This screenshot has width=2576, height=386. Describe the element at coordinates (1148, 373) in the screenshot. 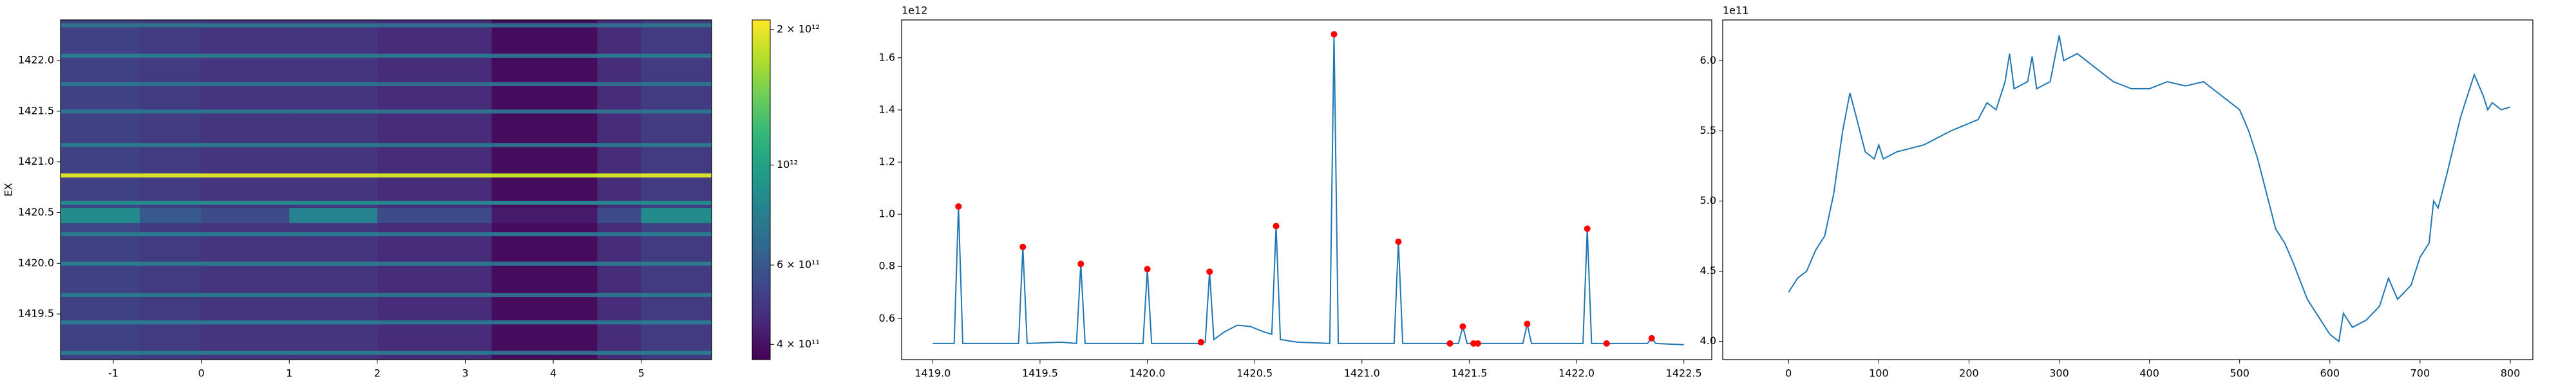

I see `x-tick-label: 1420.0` at that location.